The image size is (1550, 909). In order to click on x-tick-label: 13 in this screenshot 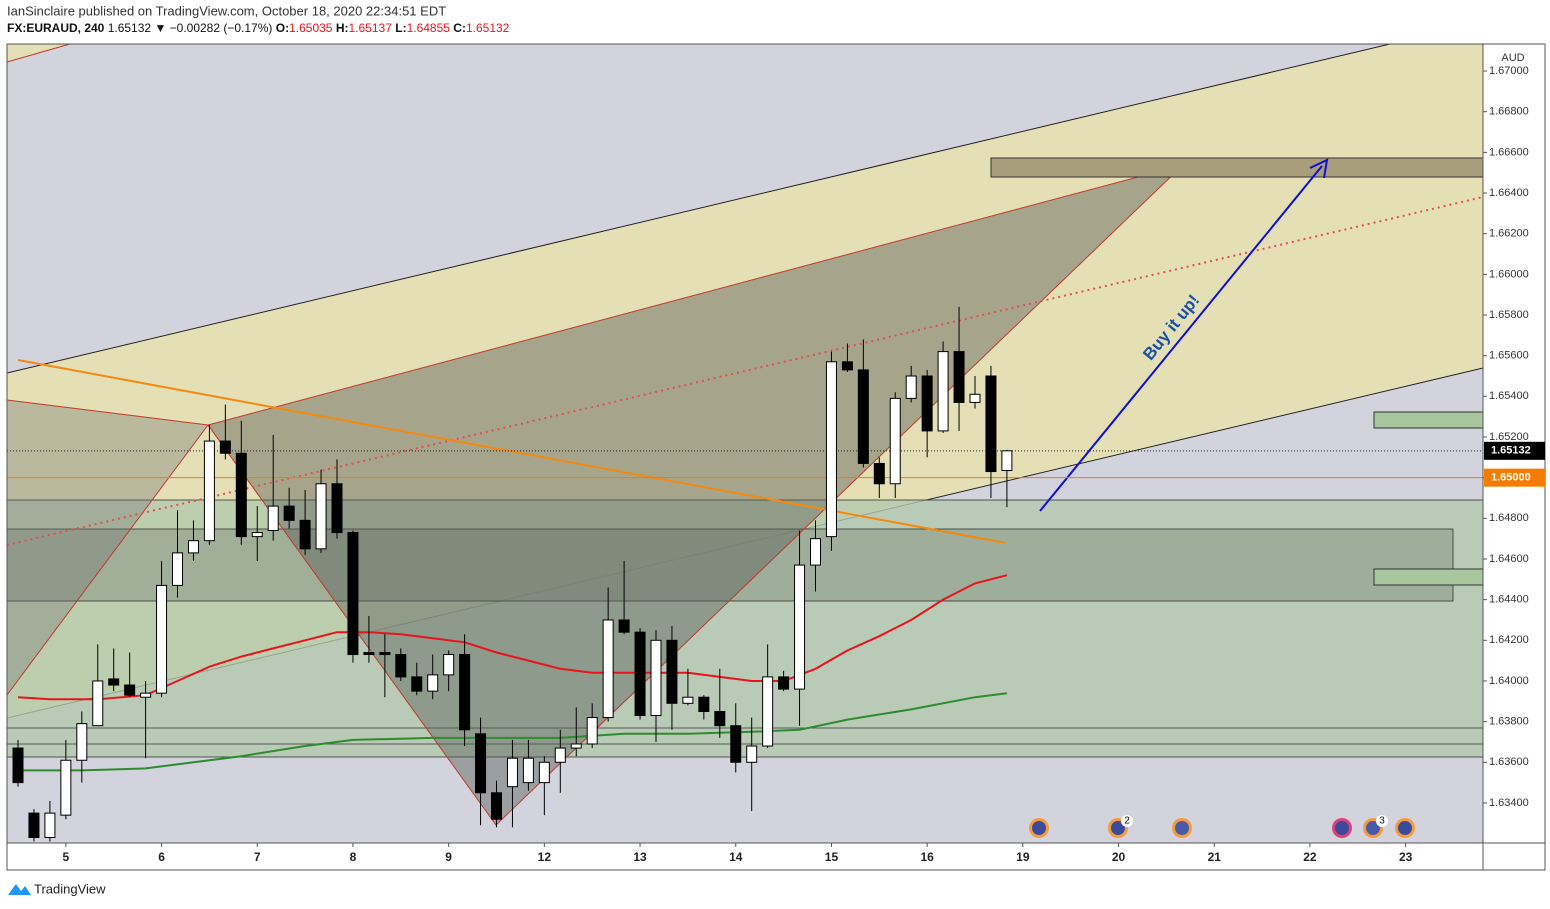, I will do `click(640, 857)`.